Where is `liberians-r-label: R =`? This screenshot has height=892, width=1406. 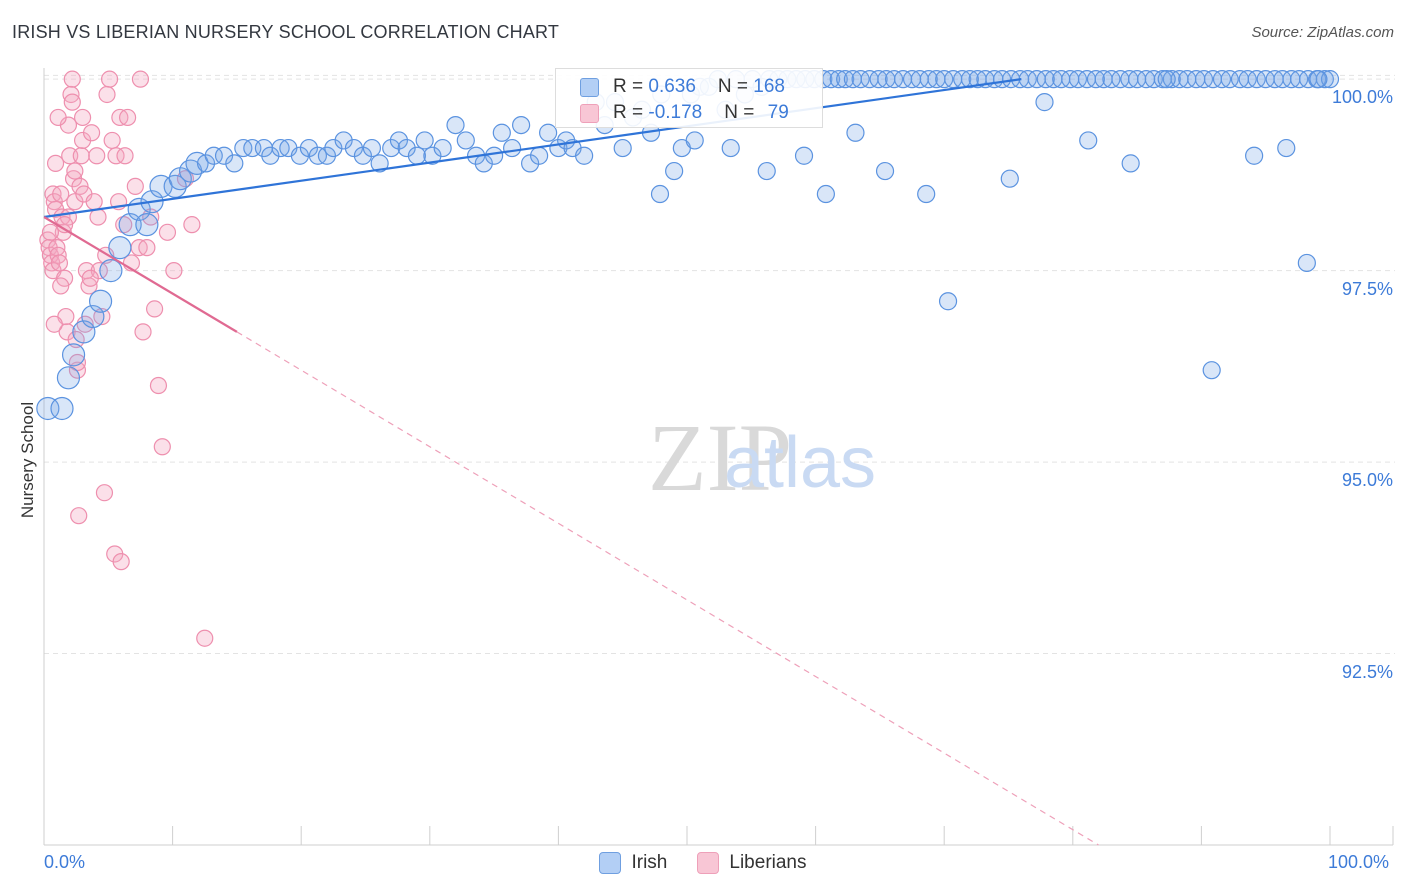 liberians-r-label: R = is located at coordinates (631, 112).